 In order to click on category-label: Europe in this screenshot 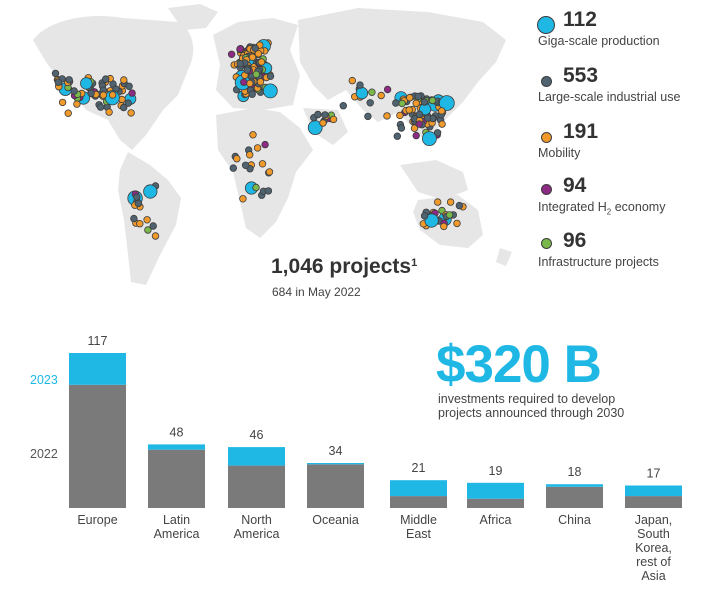, I will do `click(97, 520)`.